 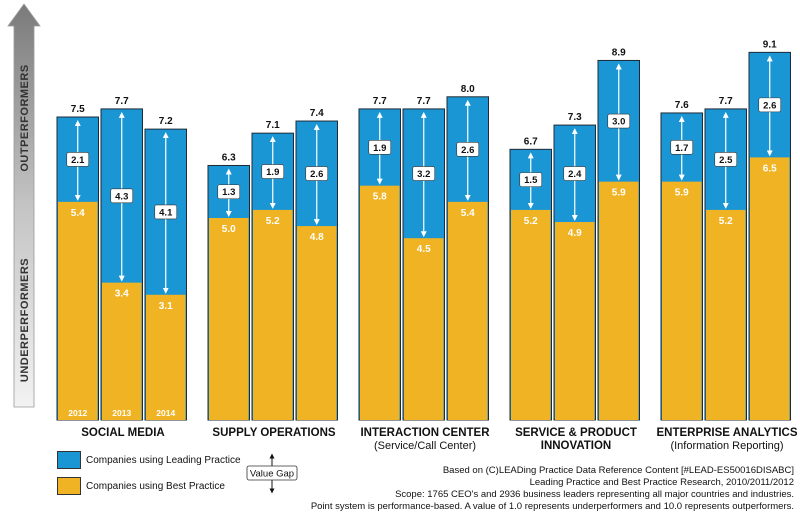 I want to click on value-label-gap: 1.3, so click(x=228, y=192).